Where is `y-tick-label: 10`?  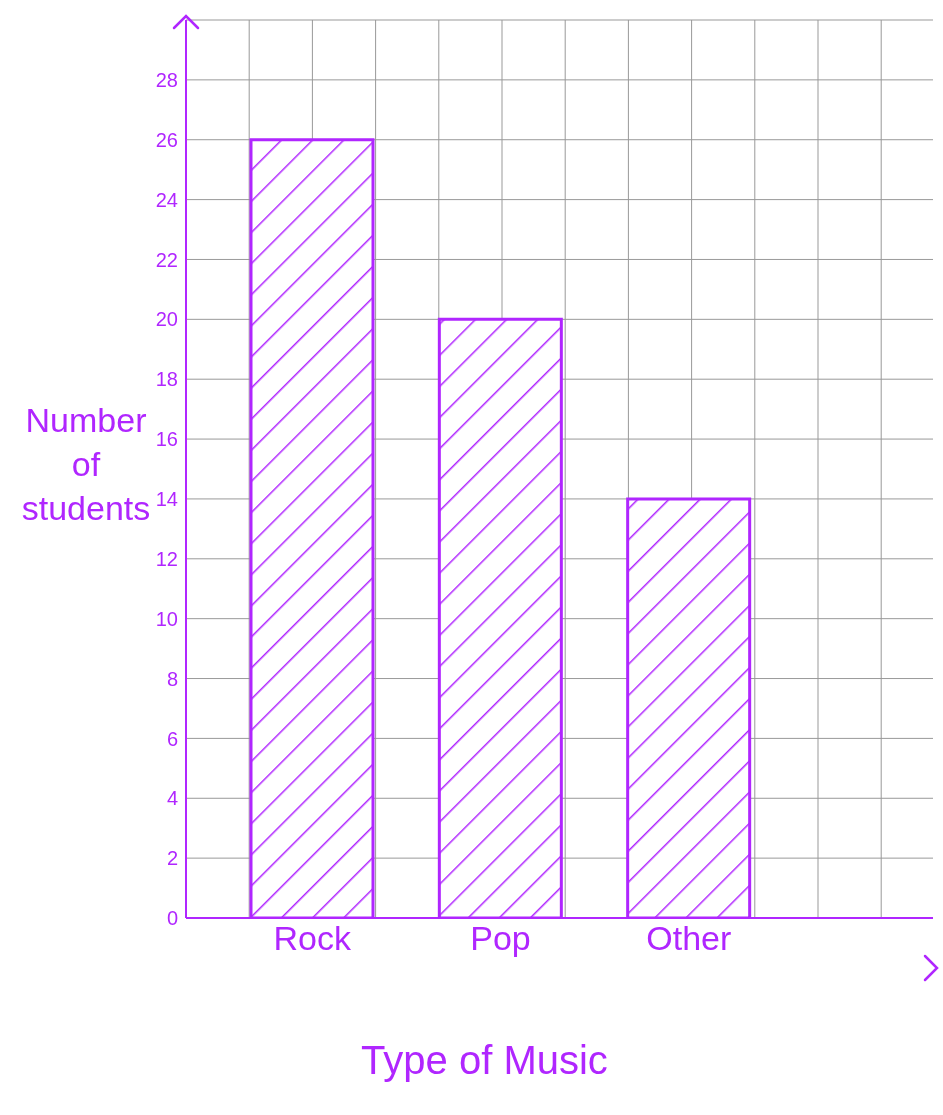
y-tick-label: 10 is located at coordinates (166, 618).